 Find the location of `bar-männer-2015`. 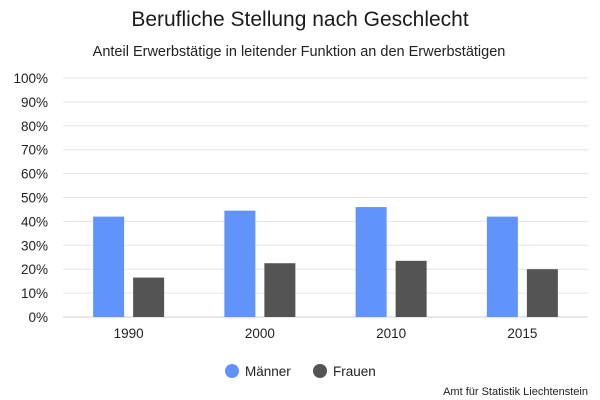

bar-männer-2015 is located at coordinates (502, 266).